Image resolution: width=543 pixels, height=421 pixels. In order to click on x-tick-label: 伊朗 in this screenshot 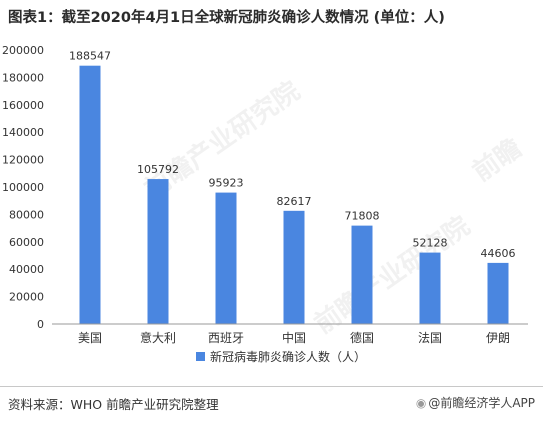, I will do `click(498, 338)`.